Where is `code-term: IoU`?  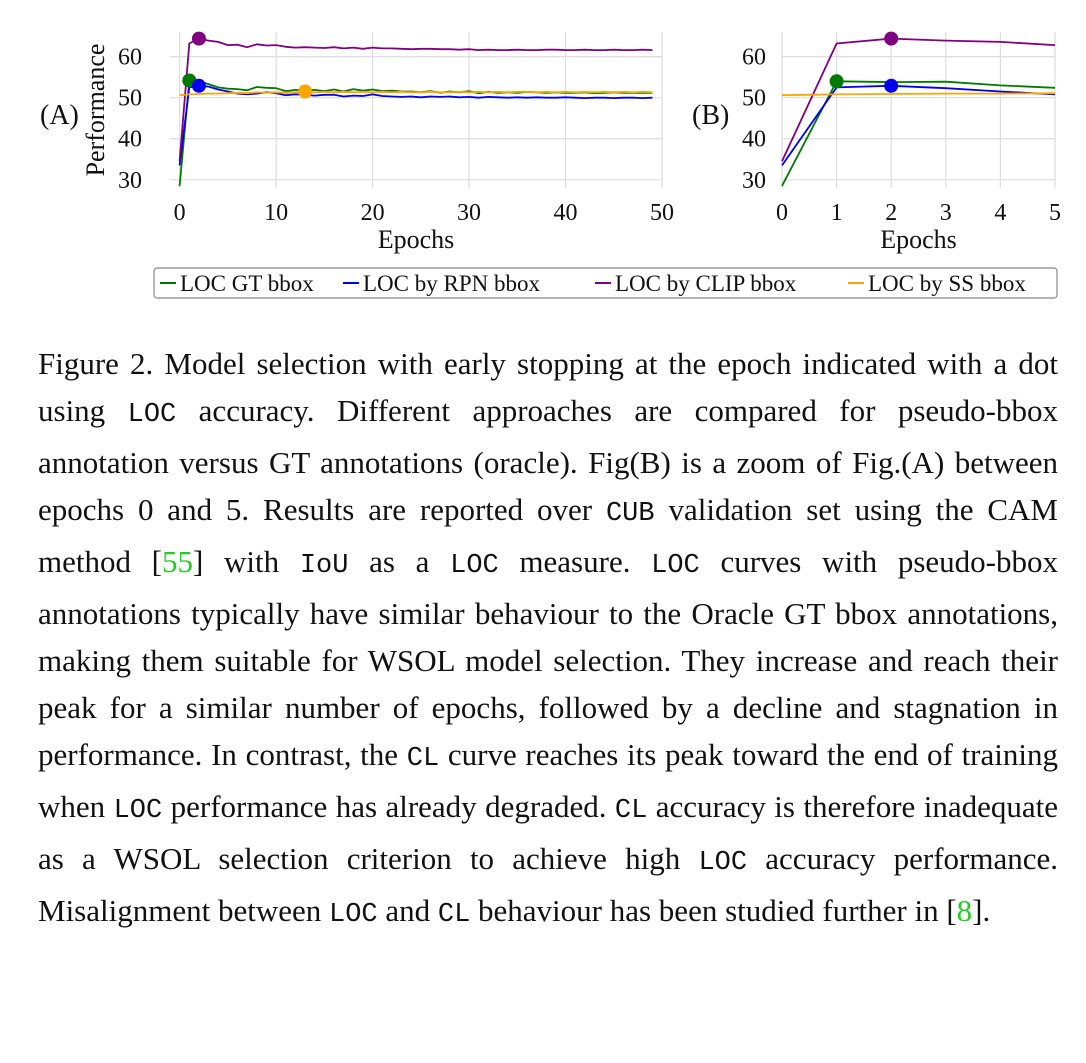 code-term: IoU is located at coordinates (324, 566).